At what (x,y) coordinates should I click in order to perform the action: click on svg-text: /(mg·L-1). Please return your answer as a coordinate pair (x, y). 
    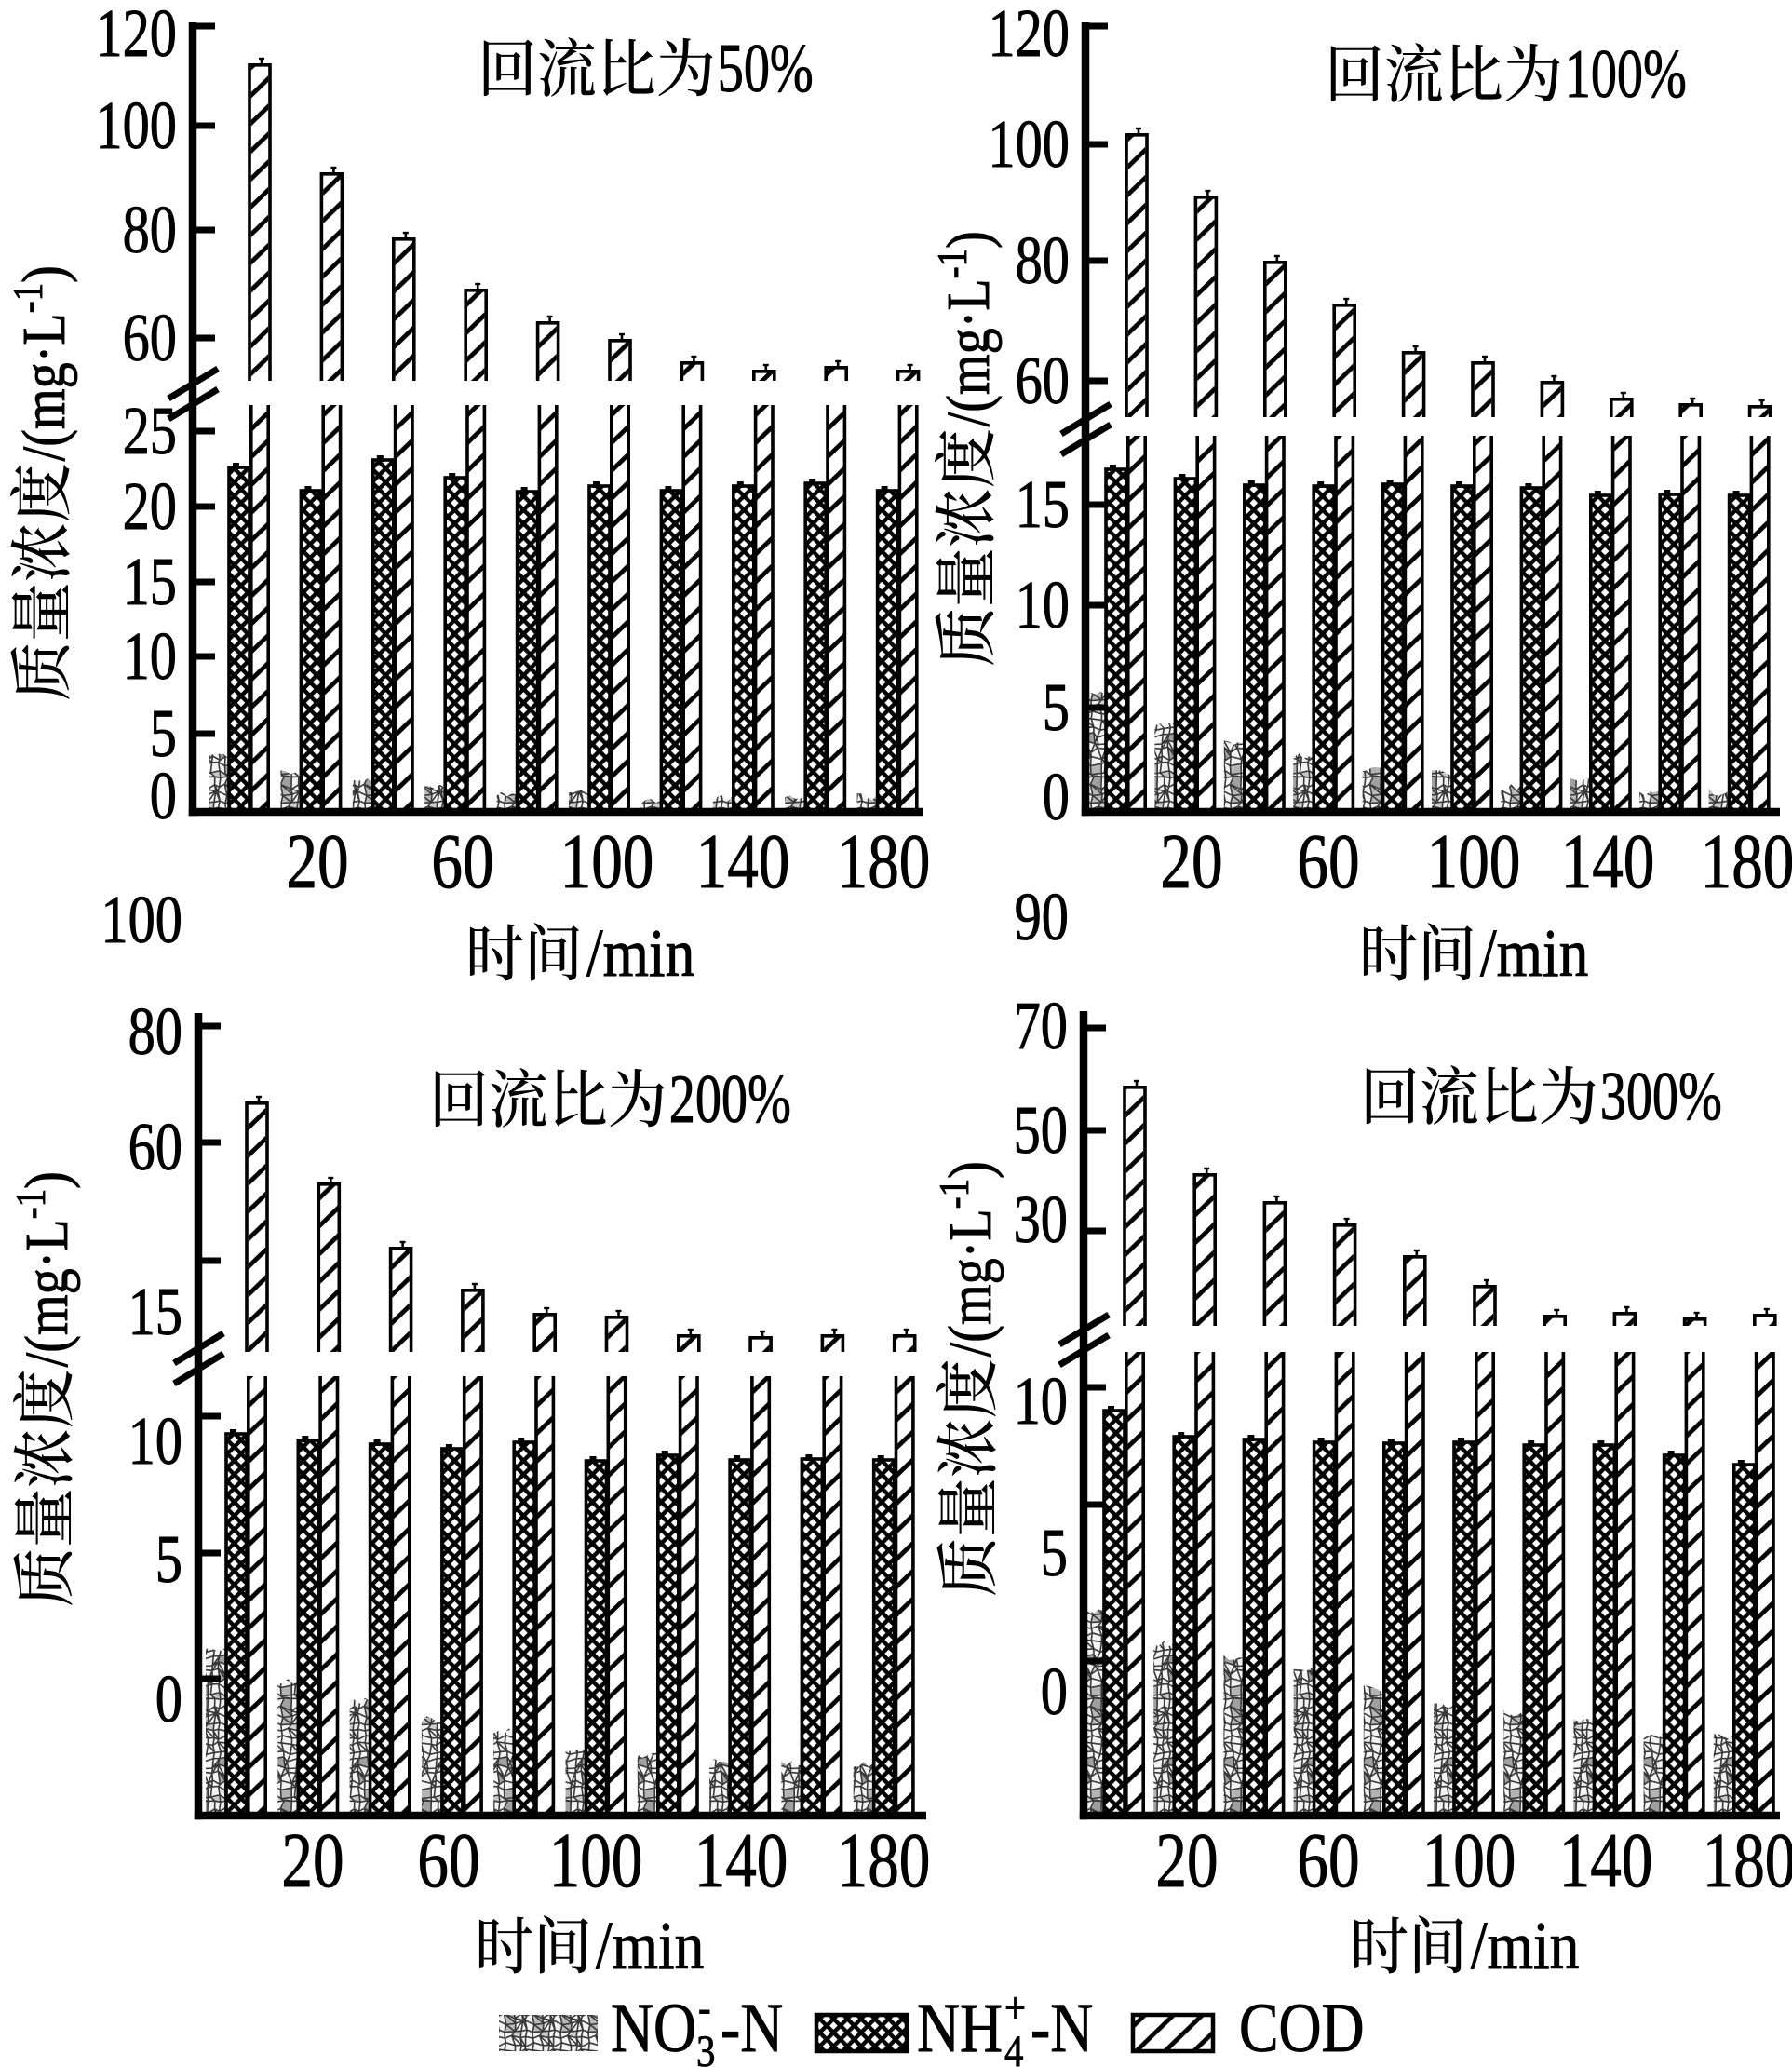
    Looking at the image, I should click on (41, 363).